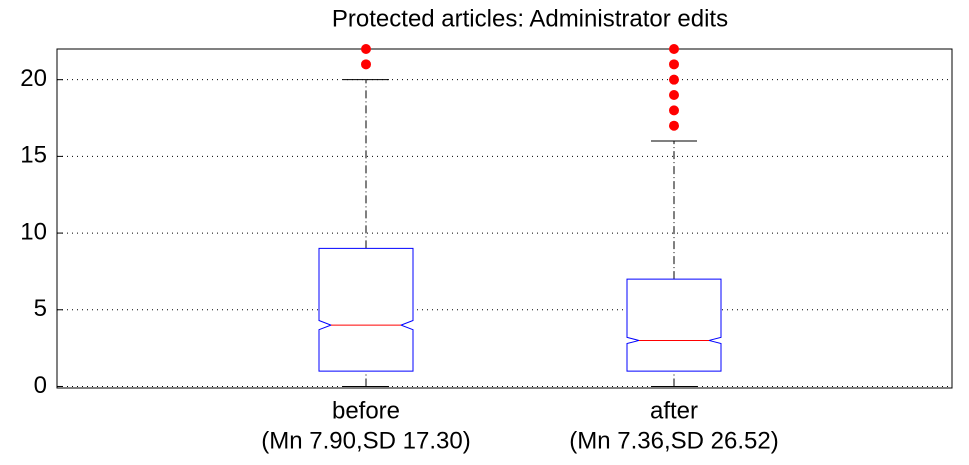 This screenshot has width=969, height=465. What do you see at coordinates (33, 78) in the screenshot?
I see `y-tick-label: 20` at bounding box center [33, 78].